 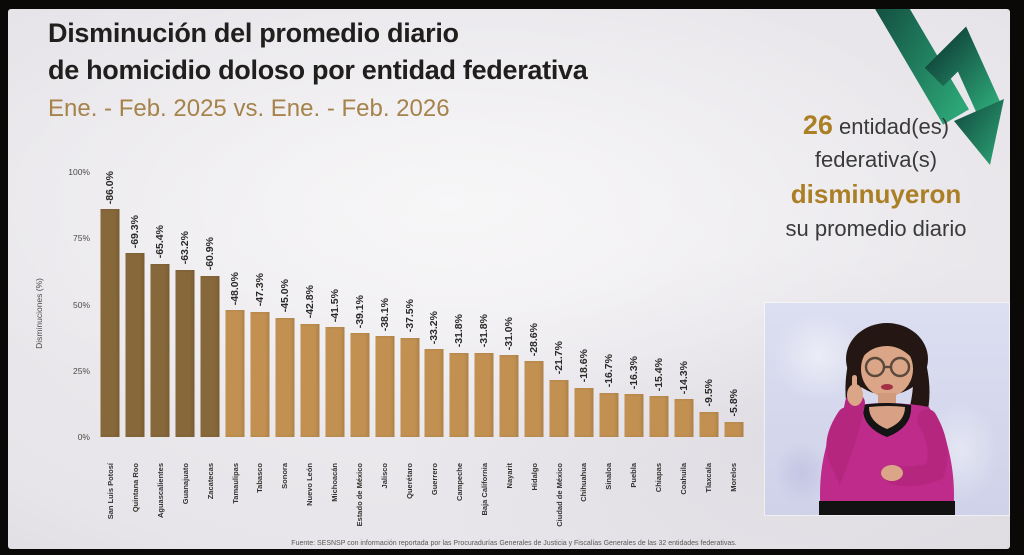 I want to click on bar-slot: -31.0%, so click(x=509, y=304).